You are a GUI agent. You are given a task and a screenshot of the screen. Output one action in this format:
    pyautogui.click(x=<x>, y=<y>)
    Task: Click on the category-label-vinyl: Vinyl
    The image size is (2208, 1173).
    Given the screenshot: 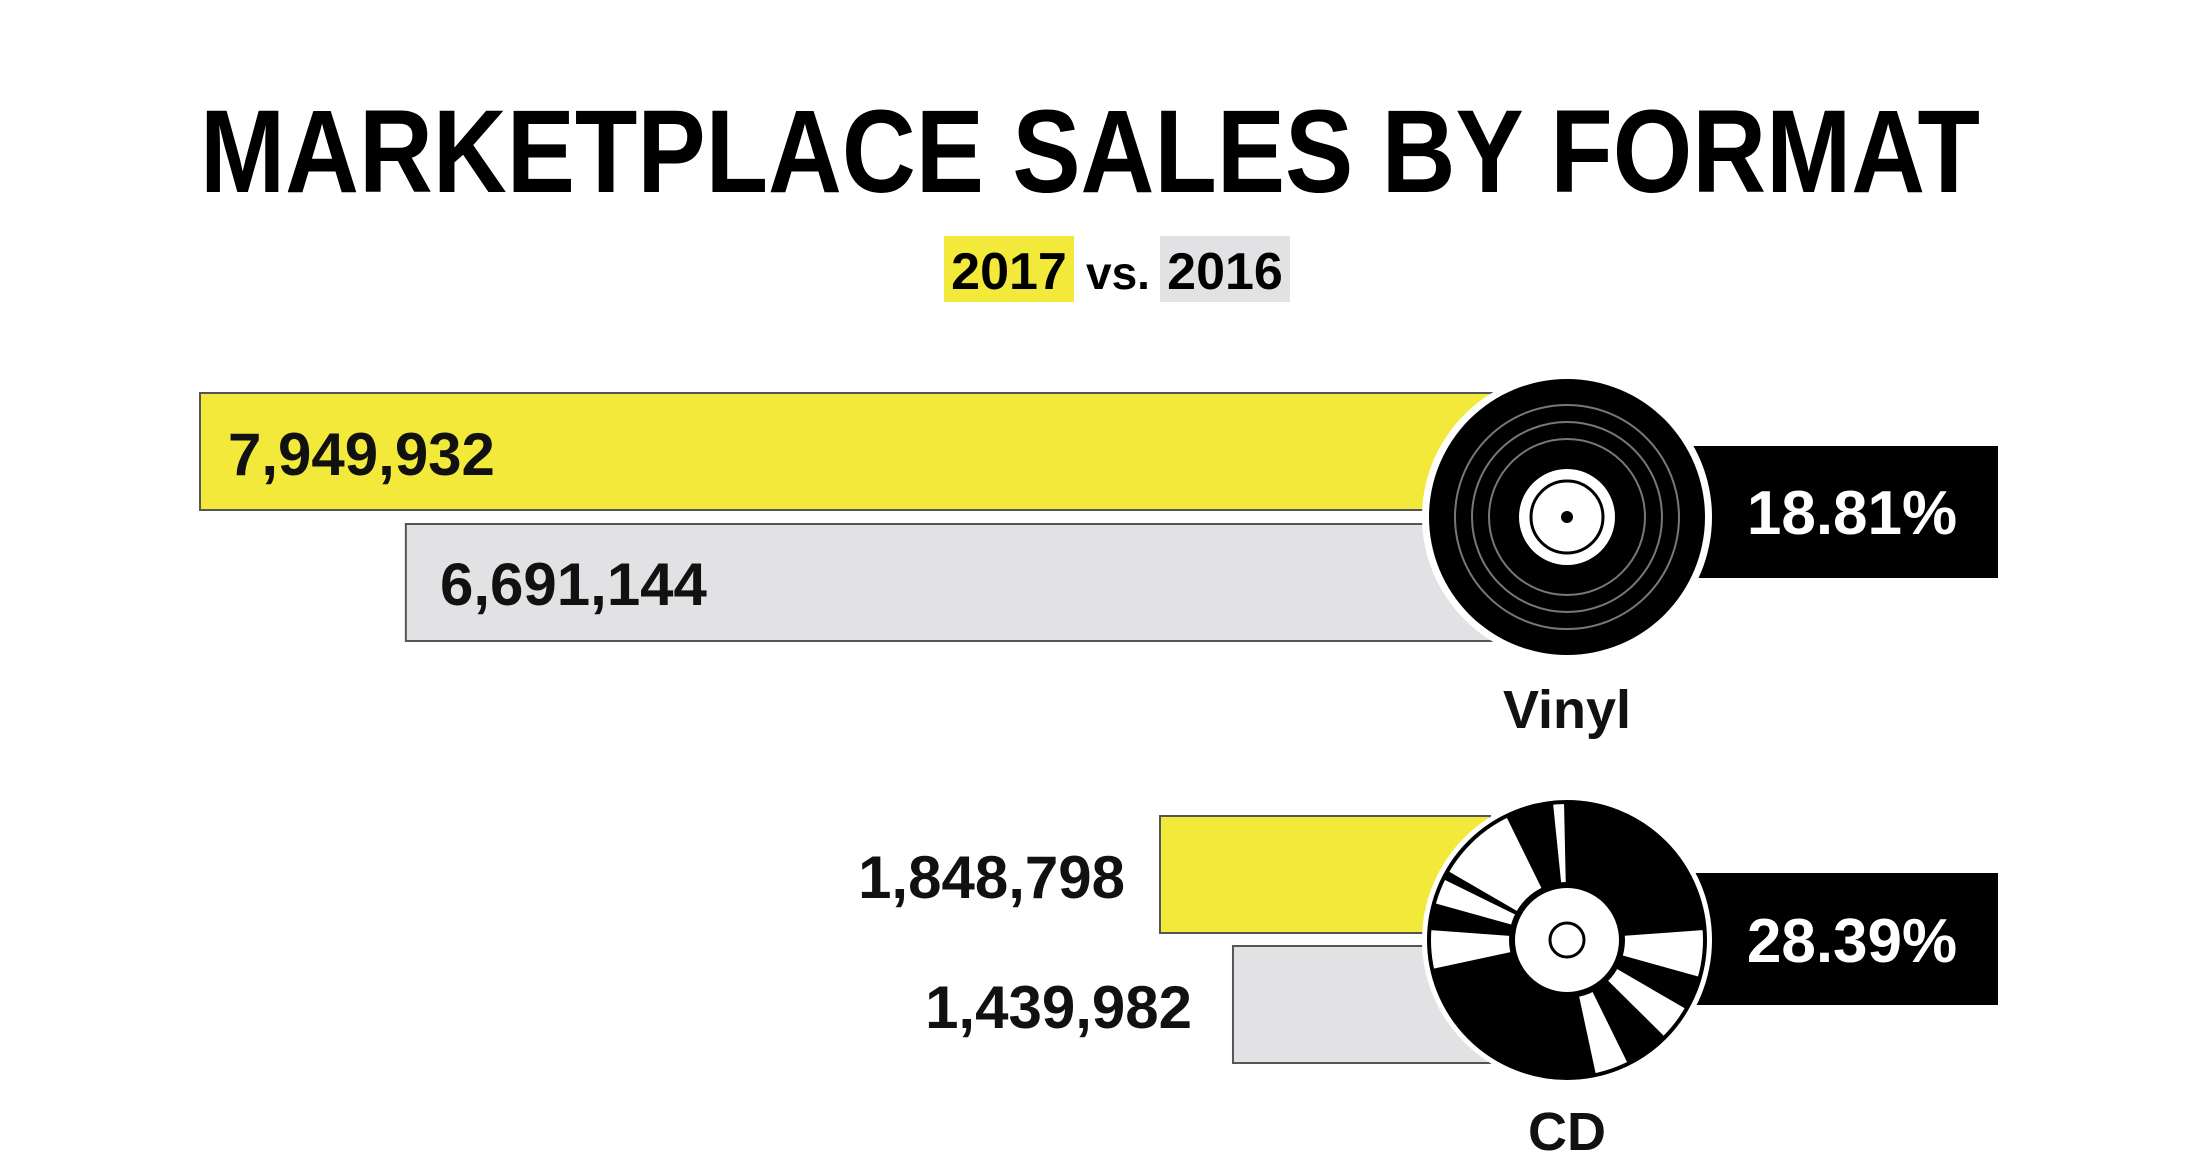 What is the action you would take?
    pyautogui.click(x=1567, y=710)
    